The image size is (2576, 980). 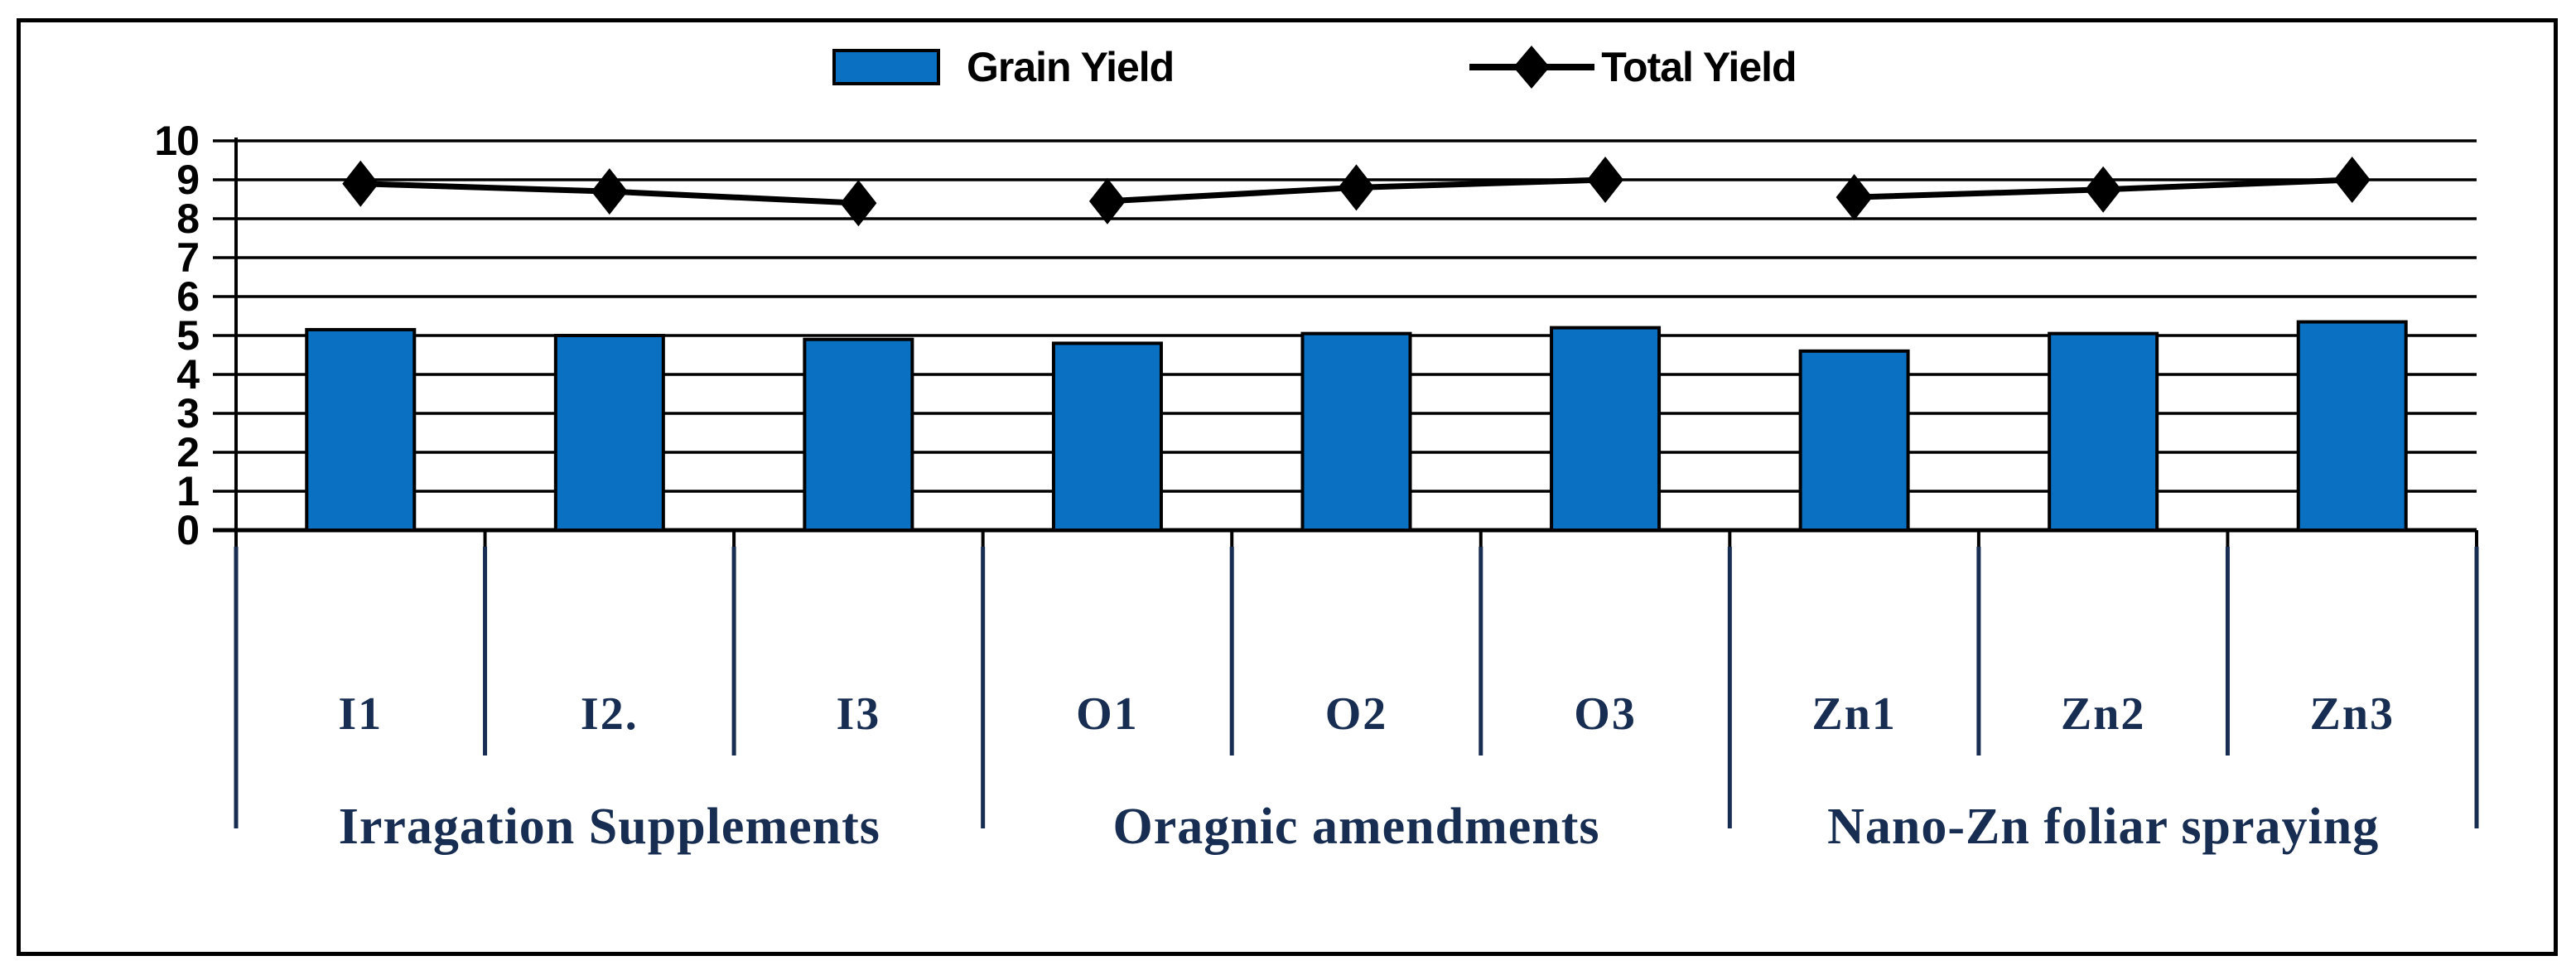 What do you see at coordinates (610, 191) in the screenshot?
I see `marker-I2.` at bounding box center [610, 191].